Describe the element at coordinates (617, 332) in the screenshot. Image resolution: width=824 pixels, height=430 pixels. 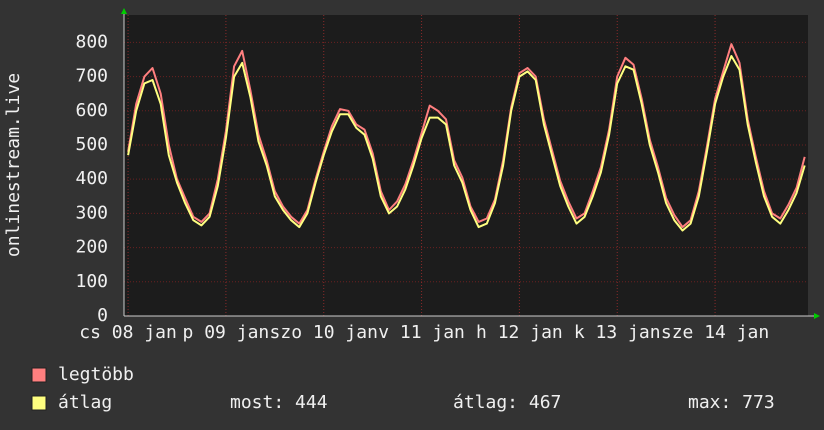
I see `x-tick-label: k 13 jan` at that location.